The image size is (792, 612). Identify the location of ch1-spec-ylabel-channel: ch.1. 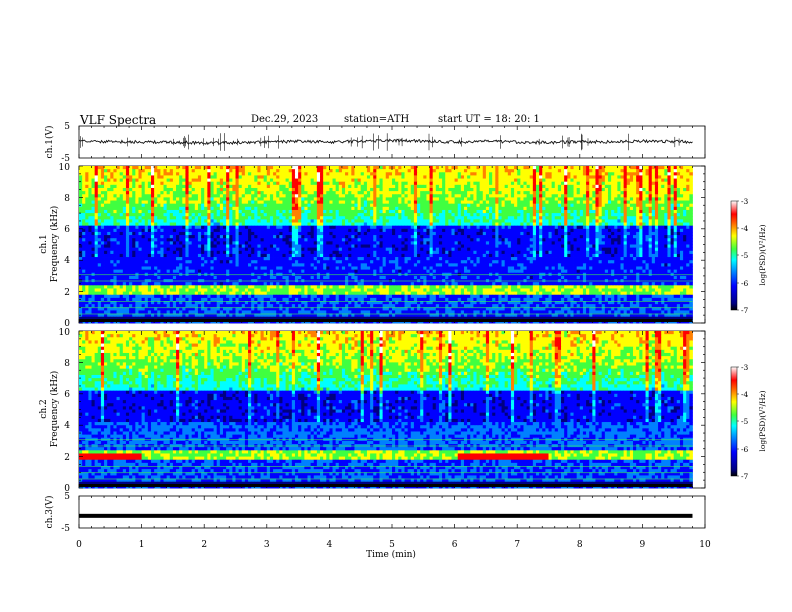
(44, 243).